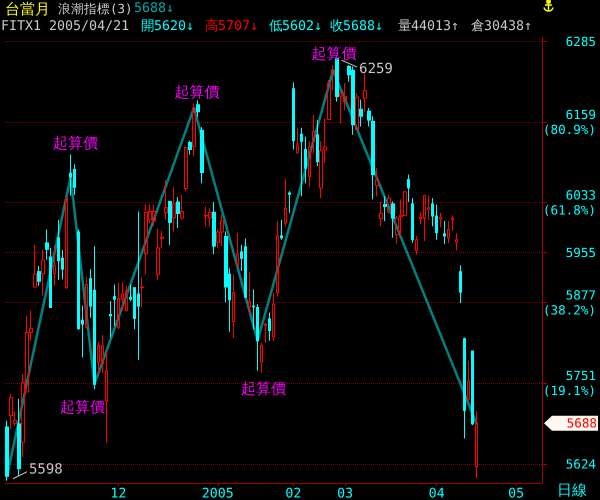 The width and height of the screenshot is (600, 500). What do you see at coordinates (293, 493) in the screenshot?
I see `x-tick-label: 02` at bounding box center [293, 493].